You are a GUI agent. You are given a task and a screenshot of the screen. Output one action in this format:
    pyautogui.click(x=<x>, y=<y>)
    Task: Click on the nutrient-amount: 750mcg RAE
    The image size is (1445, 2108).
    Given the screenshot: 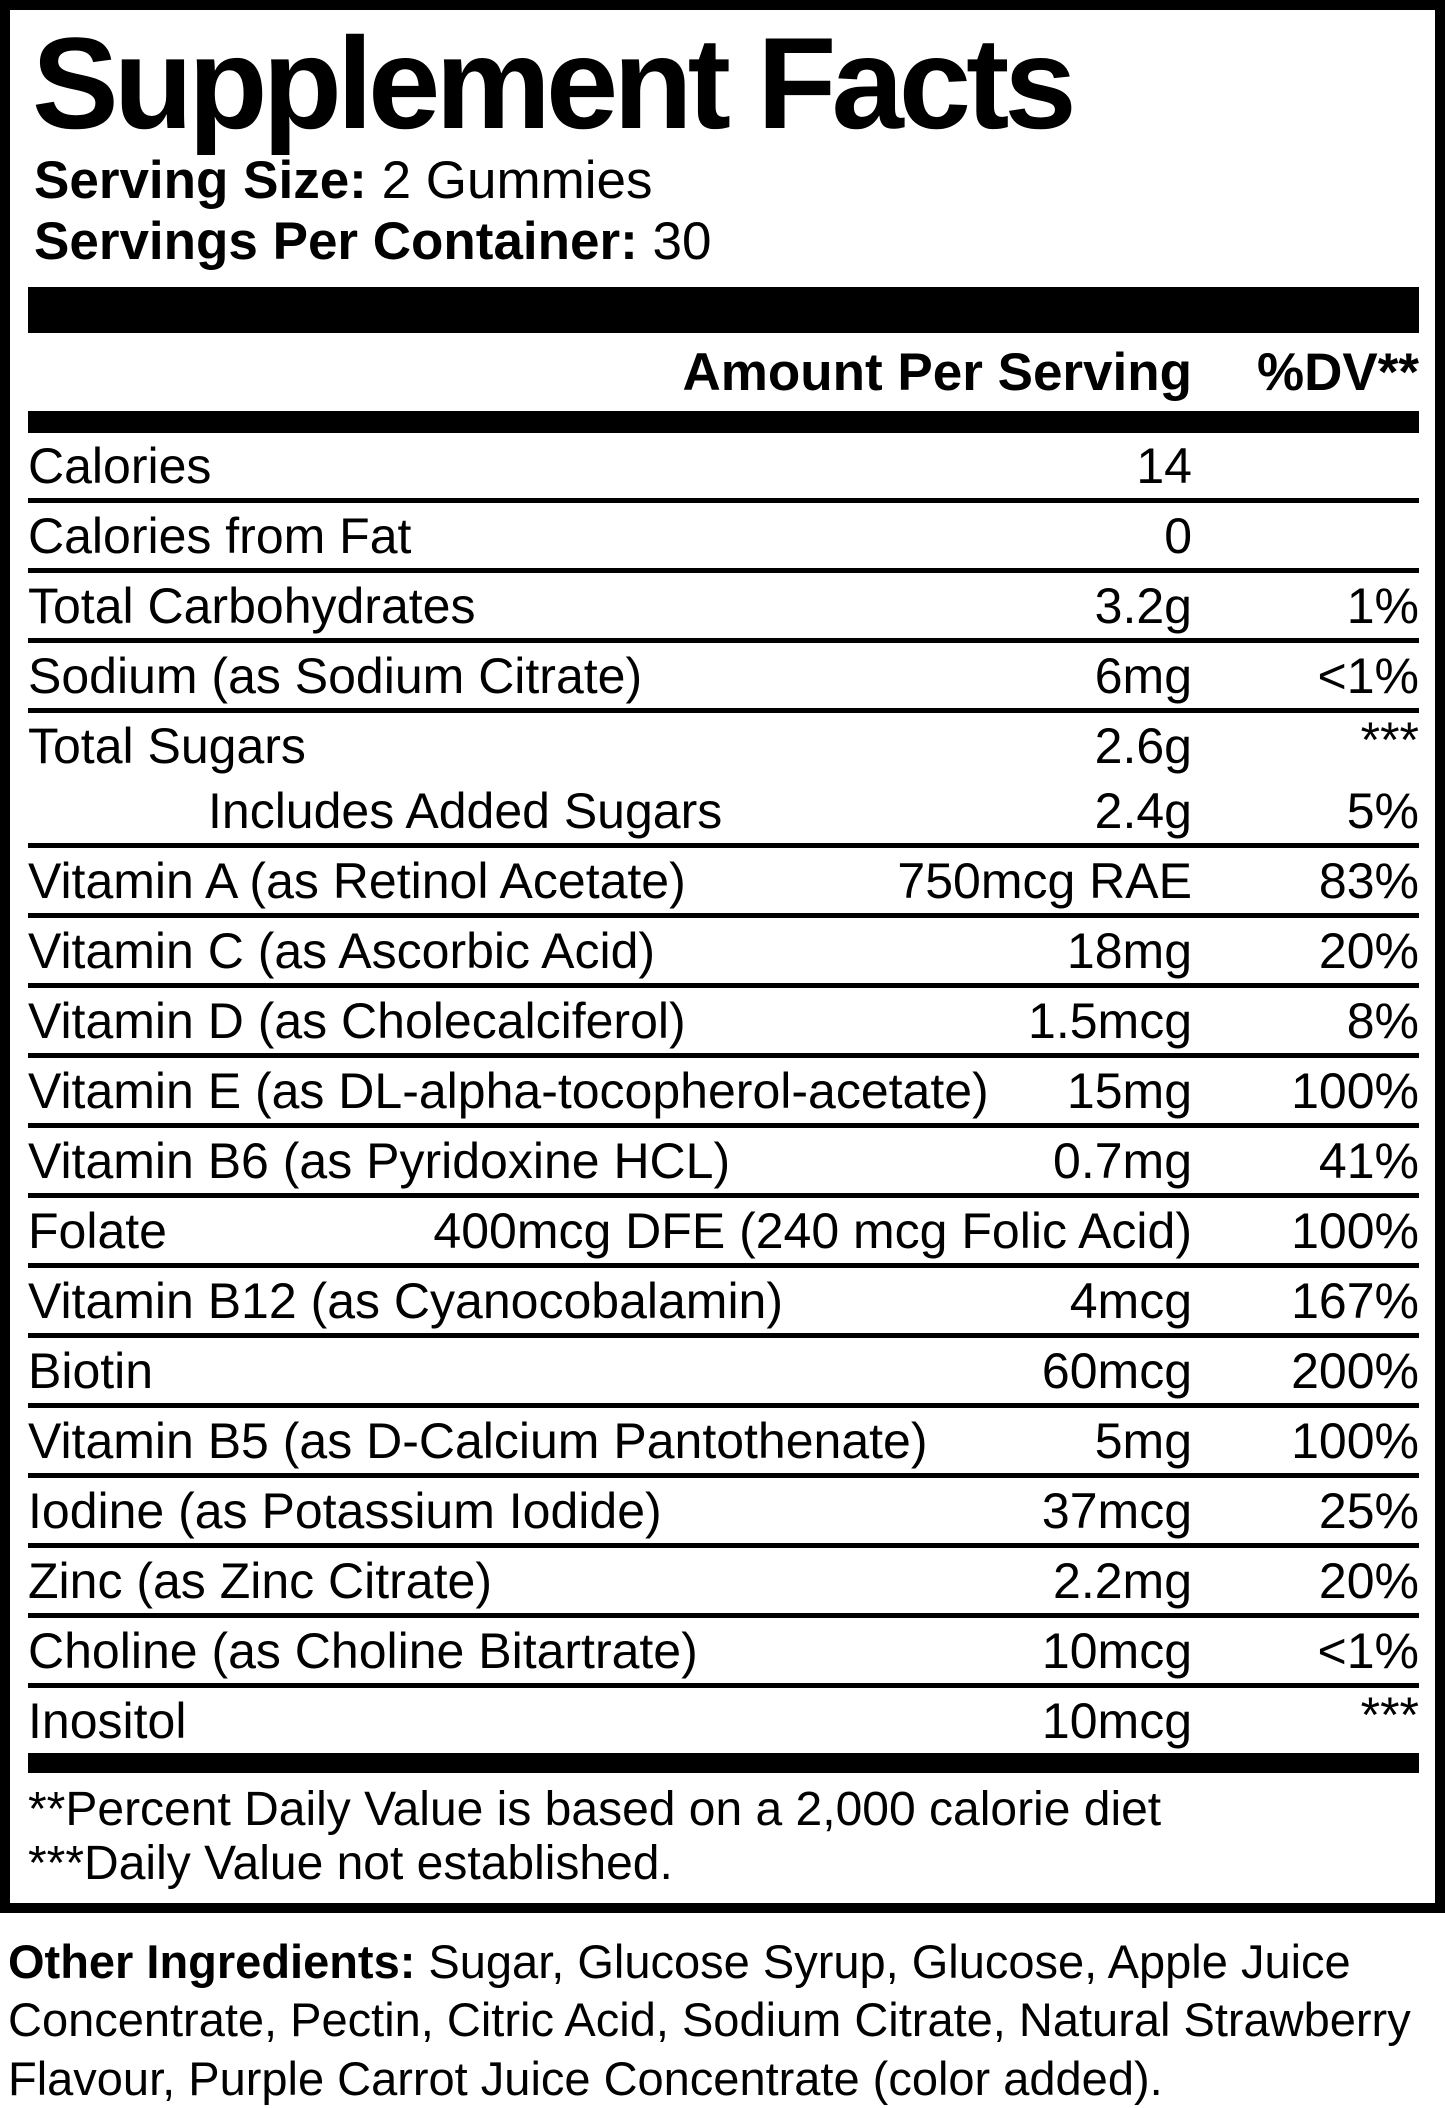 What is the action you would take?
    pyautogui.click(x=1044, y=880)
    